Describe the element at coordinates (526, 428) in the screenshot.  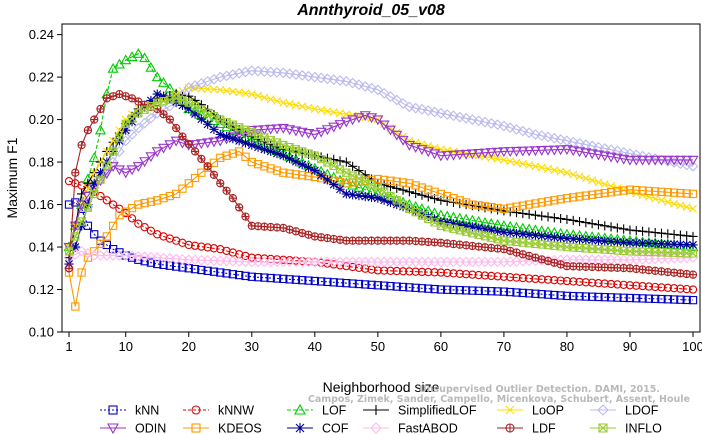
I see `legend-item: LDF` at that location.